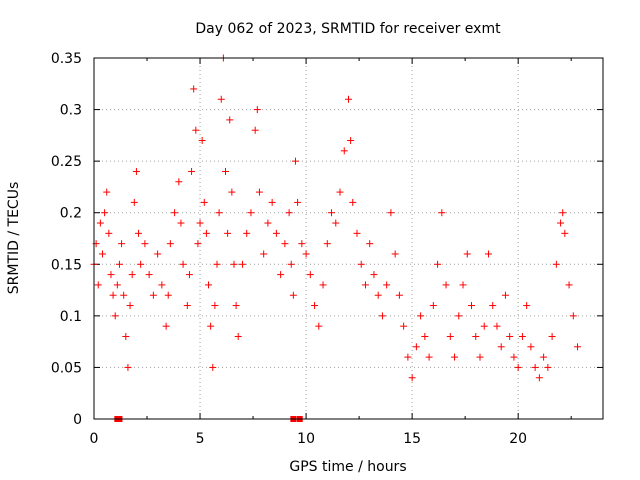 This screenshot has width=640, height=480. Describe the element at coordinates (347, 467) in the screenshot. I see `x-axis-label: GPS time / hours` at that location.